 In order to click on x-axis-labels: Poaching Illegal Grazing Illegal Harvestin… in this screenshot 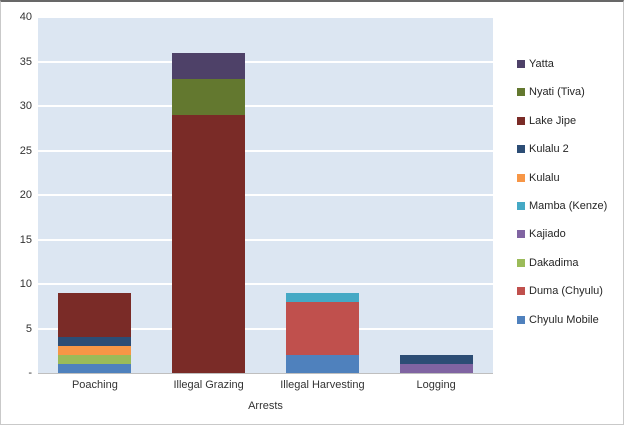, I will do `click(265, 385)`.